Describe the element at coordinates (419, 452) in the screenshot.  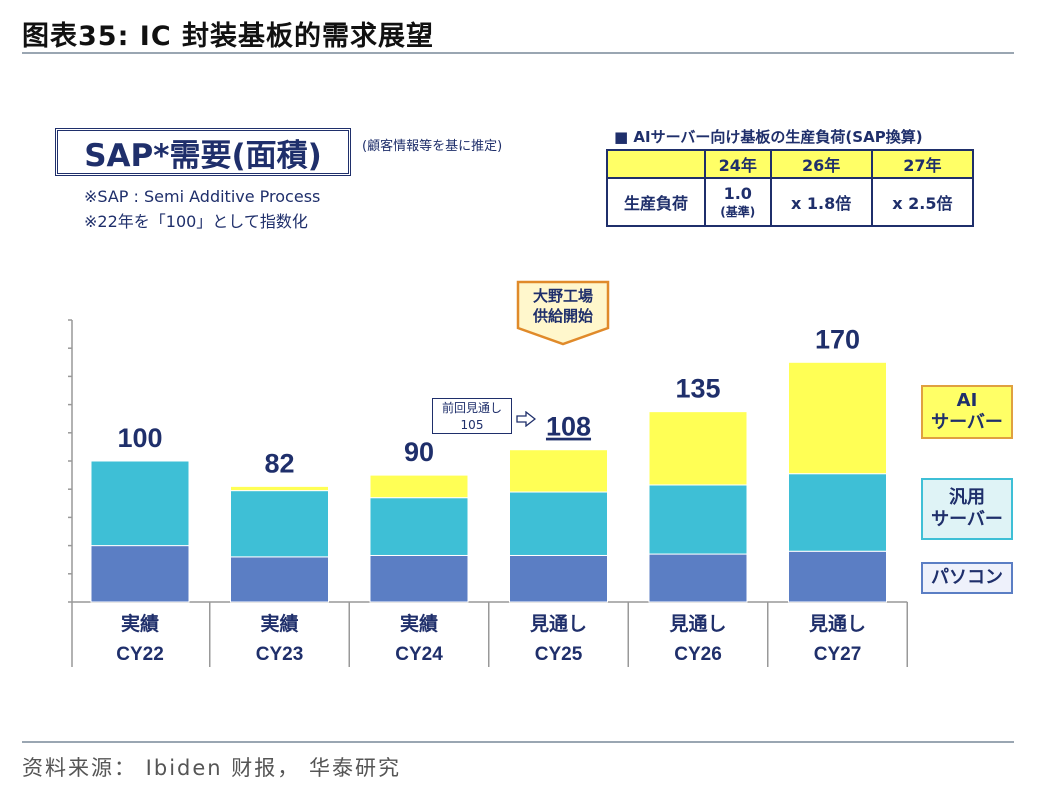
I see `bar-total-label: 90` at that location.